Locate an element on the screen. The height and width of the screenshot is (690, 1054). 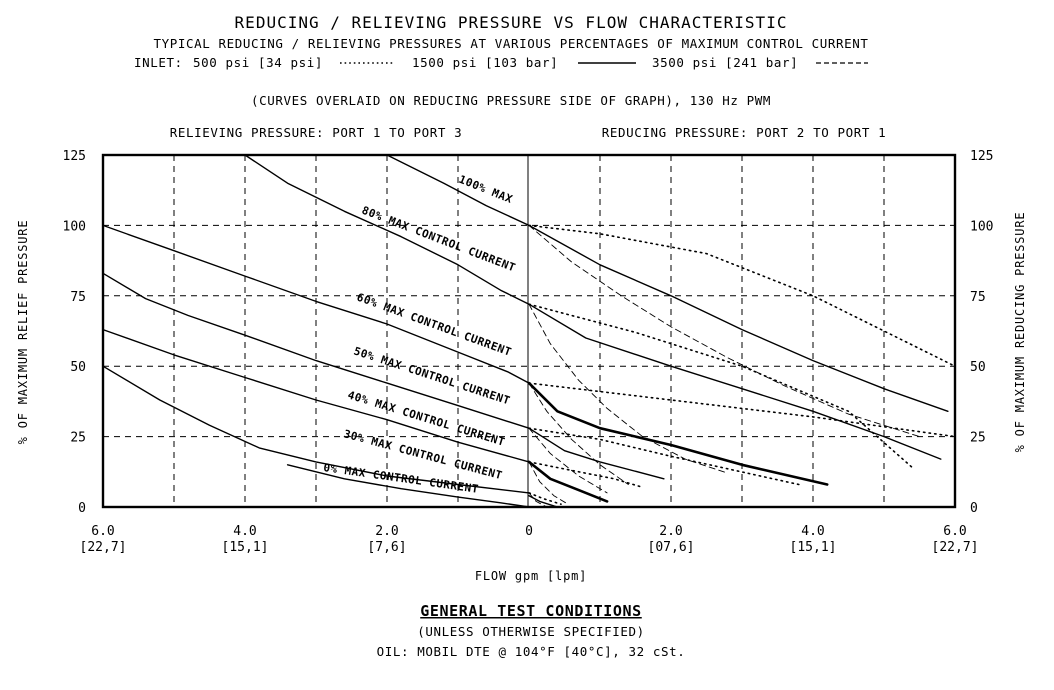
inlet-legend-1500-label: 1500 psi [103 bar] is located at coordinates (485, 62).